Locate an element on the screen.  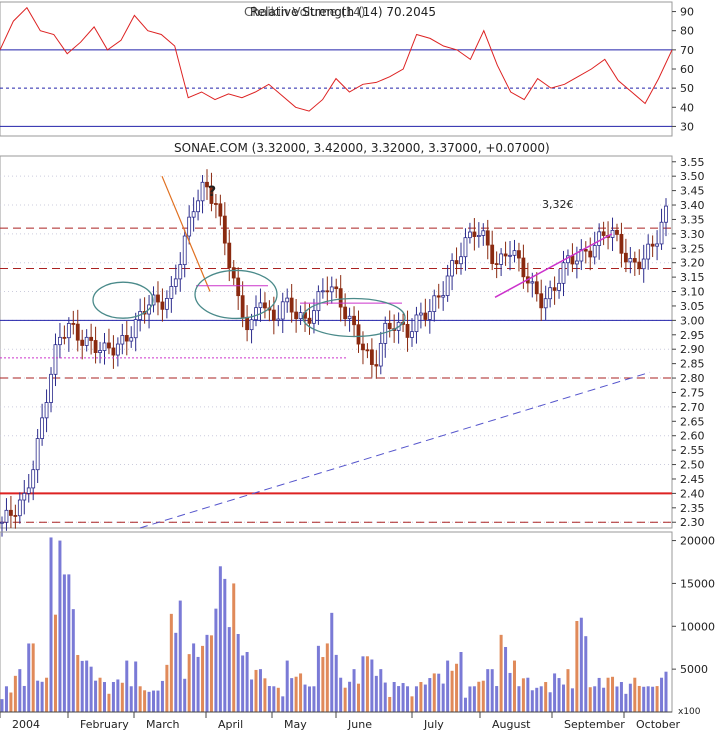
level-annotation: 3,32€ is located at coordinates (558, 204).